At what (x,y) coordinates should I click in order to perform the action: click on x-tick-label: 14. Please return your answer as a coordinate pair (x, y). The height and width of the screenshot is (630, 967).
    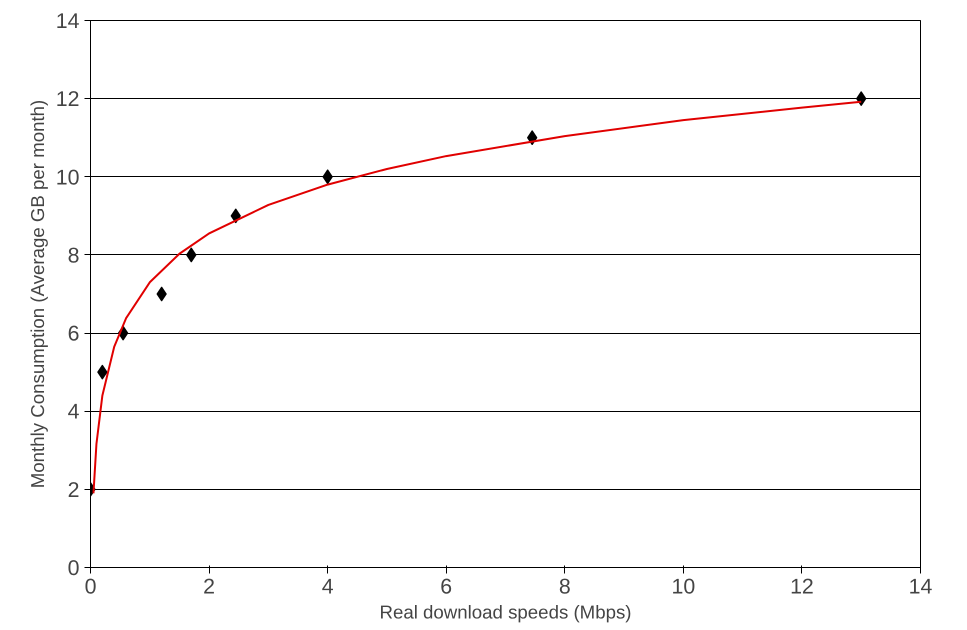
    Looking at the image, I should click on (920, 586).